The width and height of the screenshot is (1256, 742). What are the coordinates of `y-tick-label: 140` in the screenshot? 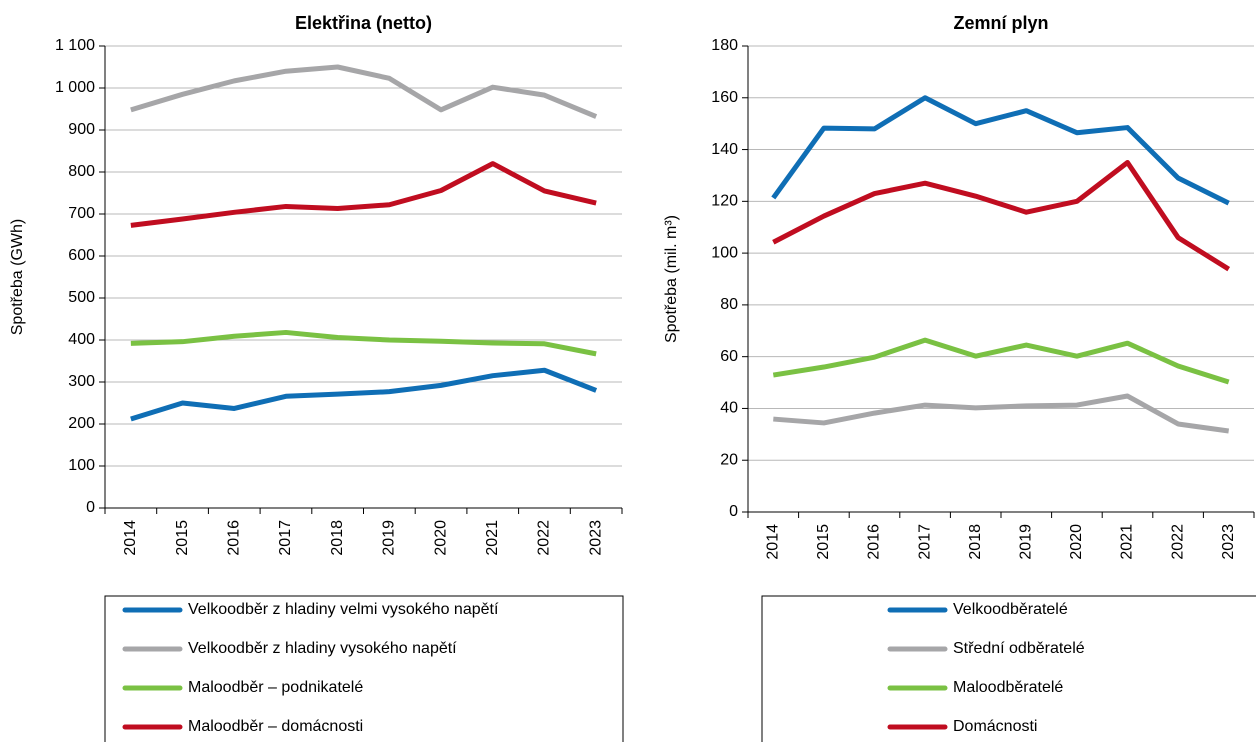 It's located at (724, 149).